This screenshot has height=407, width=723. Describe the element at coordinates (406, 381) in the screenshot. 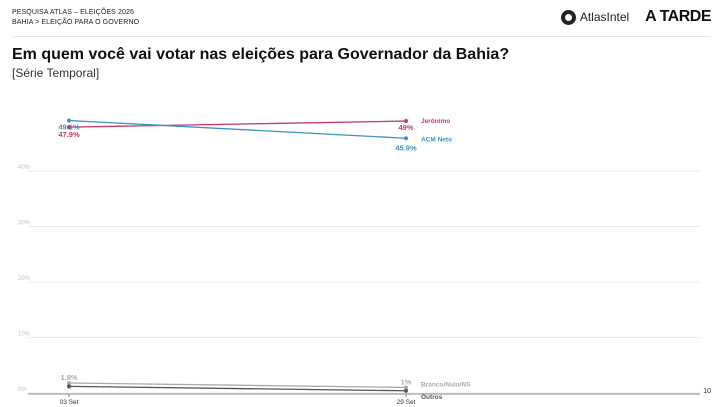

I see `data-label: 1%` at that location.